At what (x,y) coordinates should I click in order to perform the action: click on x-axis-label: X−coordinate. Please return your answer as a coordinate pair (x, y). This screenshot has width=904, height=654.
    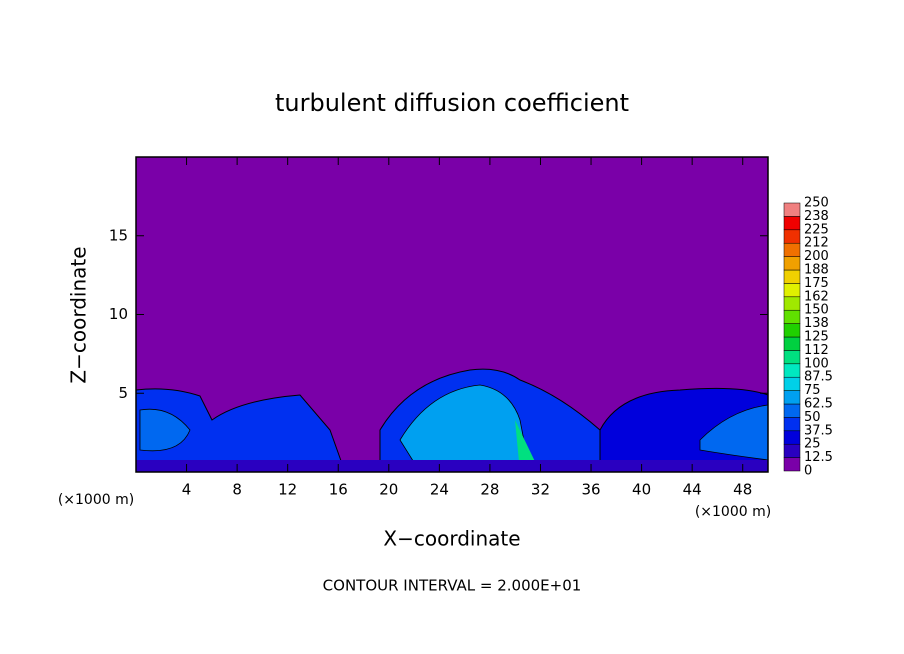
    Looking at the image, I should click on (451, 539).